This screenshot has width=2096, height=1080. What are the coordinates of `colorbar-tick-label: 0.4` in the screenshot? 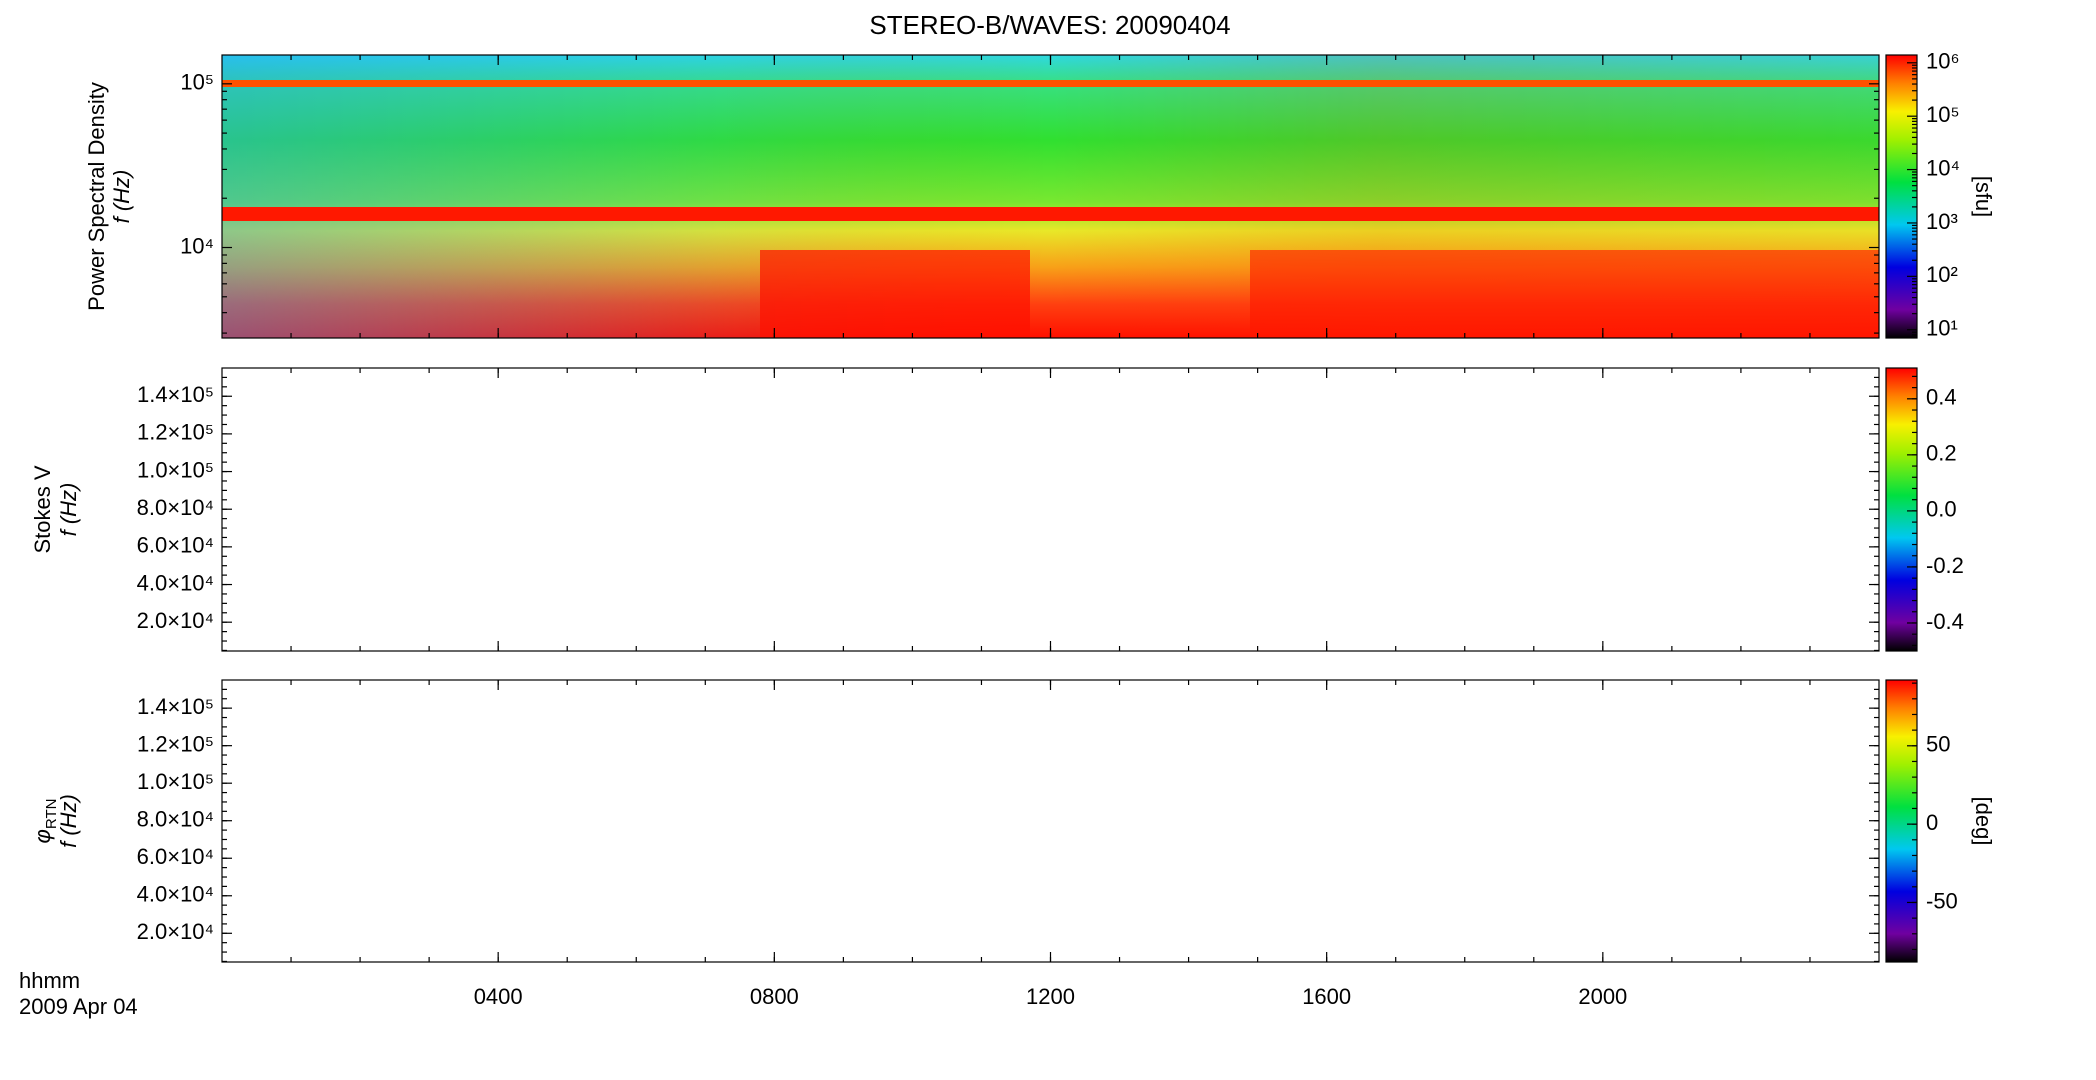 It's located at (1941, 397).